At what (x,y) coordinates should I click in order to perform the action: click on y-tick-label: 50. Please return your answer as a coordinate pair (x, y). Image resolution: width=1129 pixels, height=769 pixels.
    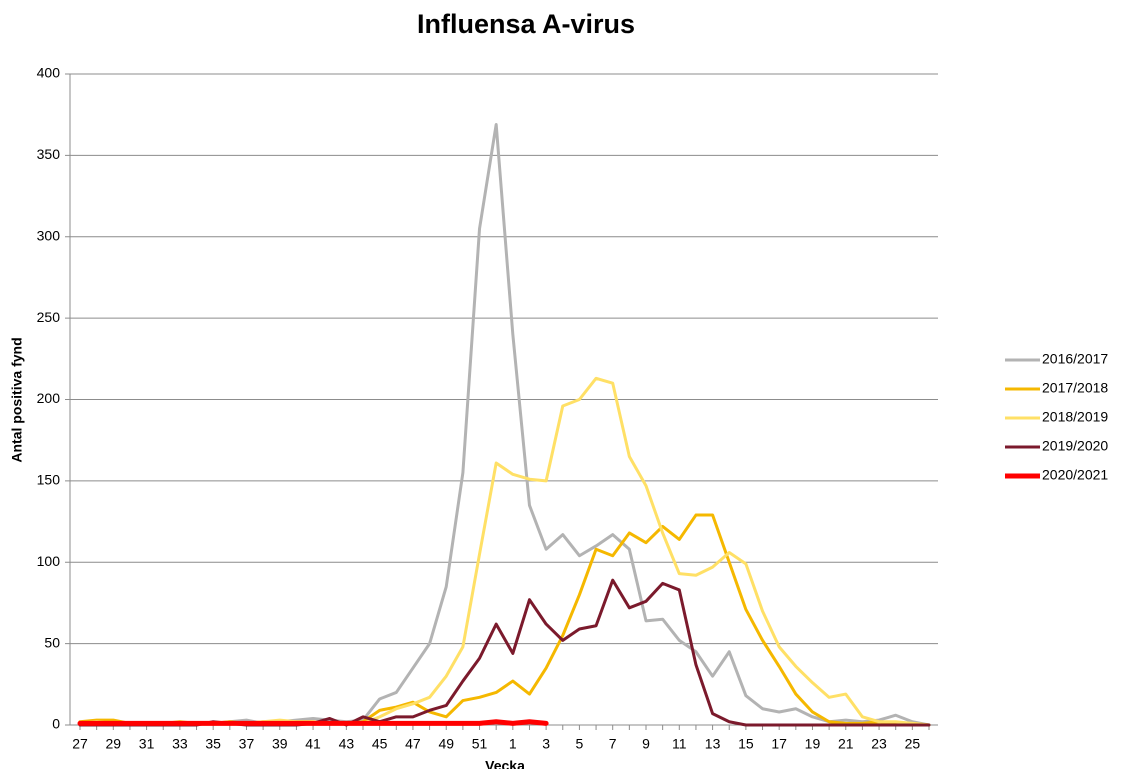
    Looking at the image, I should click on (52, 642).